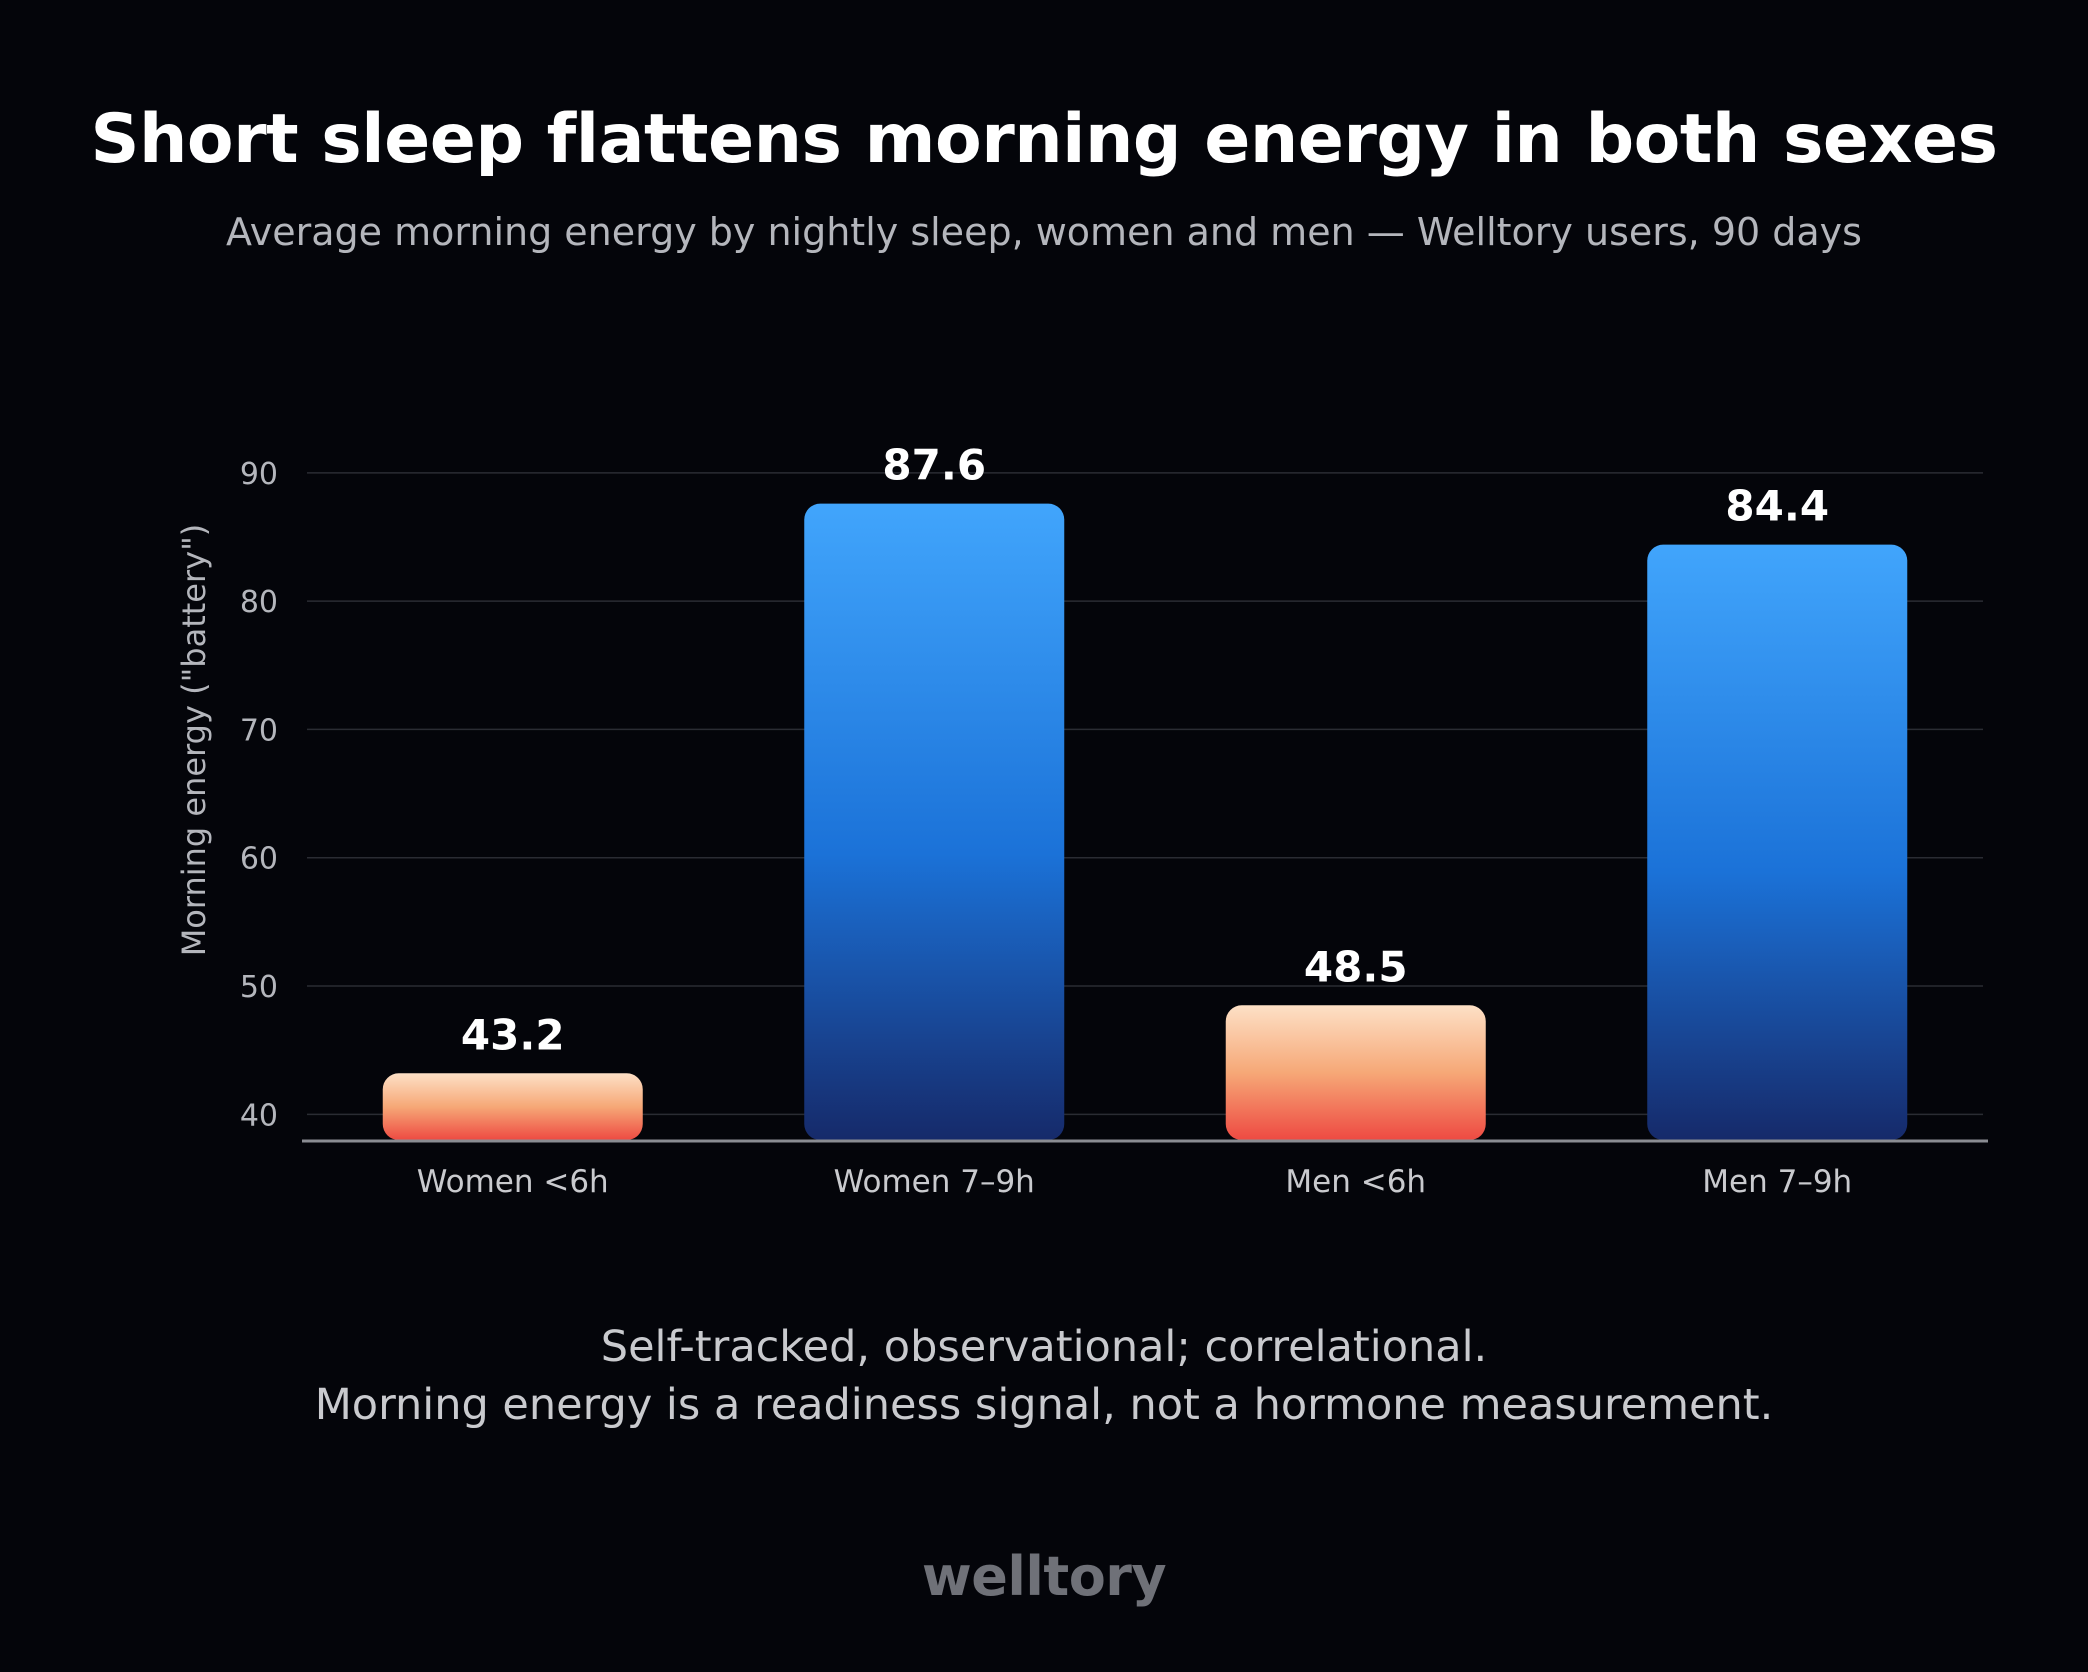 The image size is (2088, 1672). I want to click on x-tick-label: Men 7–9h, so click(1777, 1182).